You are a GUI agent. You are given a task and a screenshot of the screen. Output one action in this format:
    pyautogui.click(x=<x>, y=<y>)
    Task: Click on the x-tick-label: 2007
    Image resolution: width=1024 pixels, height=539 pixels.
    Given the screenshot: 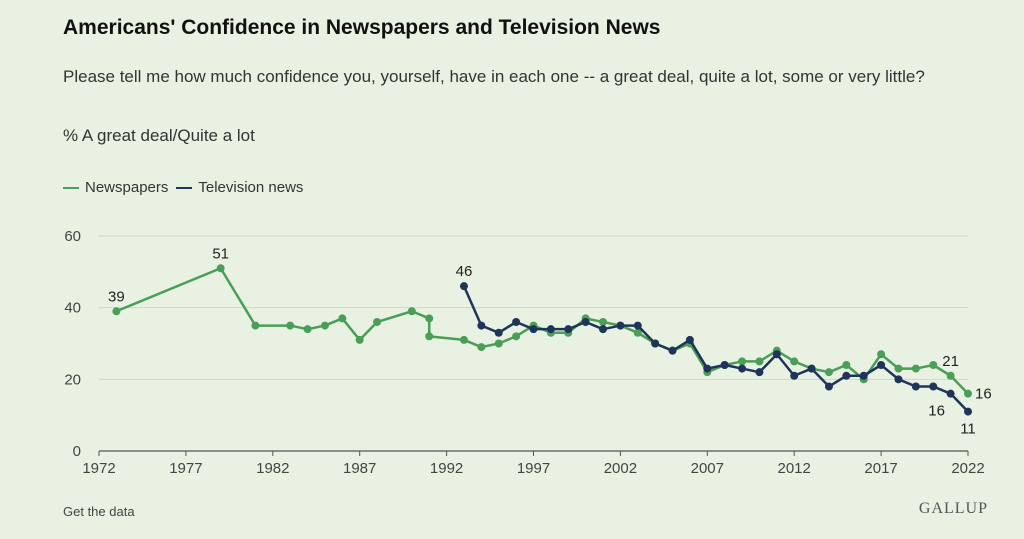 What is the action you would take?
    pyautogui.click(x=707, y=468)
    